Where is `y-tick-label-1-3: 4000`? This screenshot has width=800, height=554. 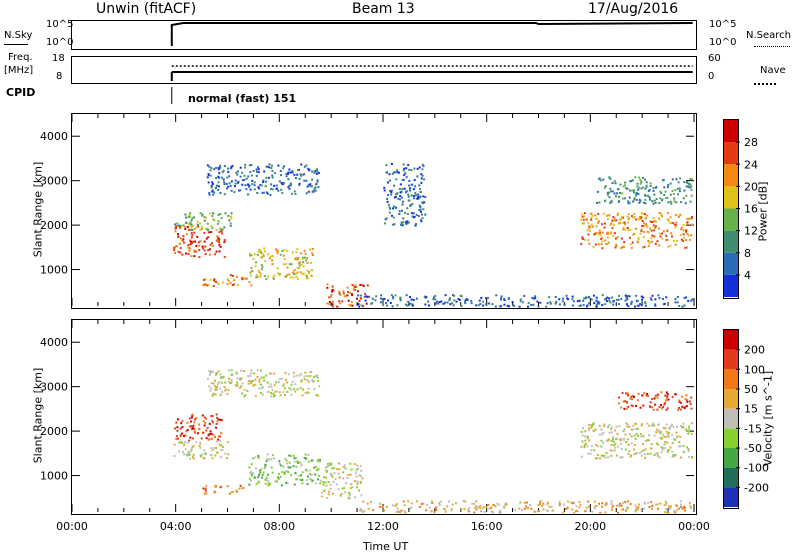 y-tick-label-1-3: 4000 is located at coordinates (54, 342).